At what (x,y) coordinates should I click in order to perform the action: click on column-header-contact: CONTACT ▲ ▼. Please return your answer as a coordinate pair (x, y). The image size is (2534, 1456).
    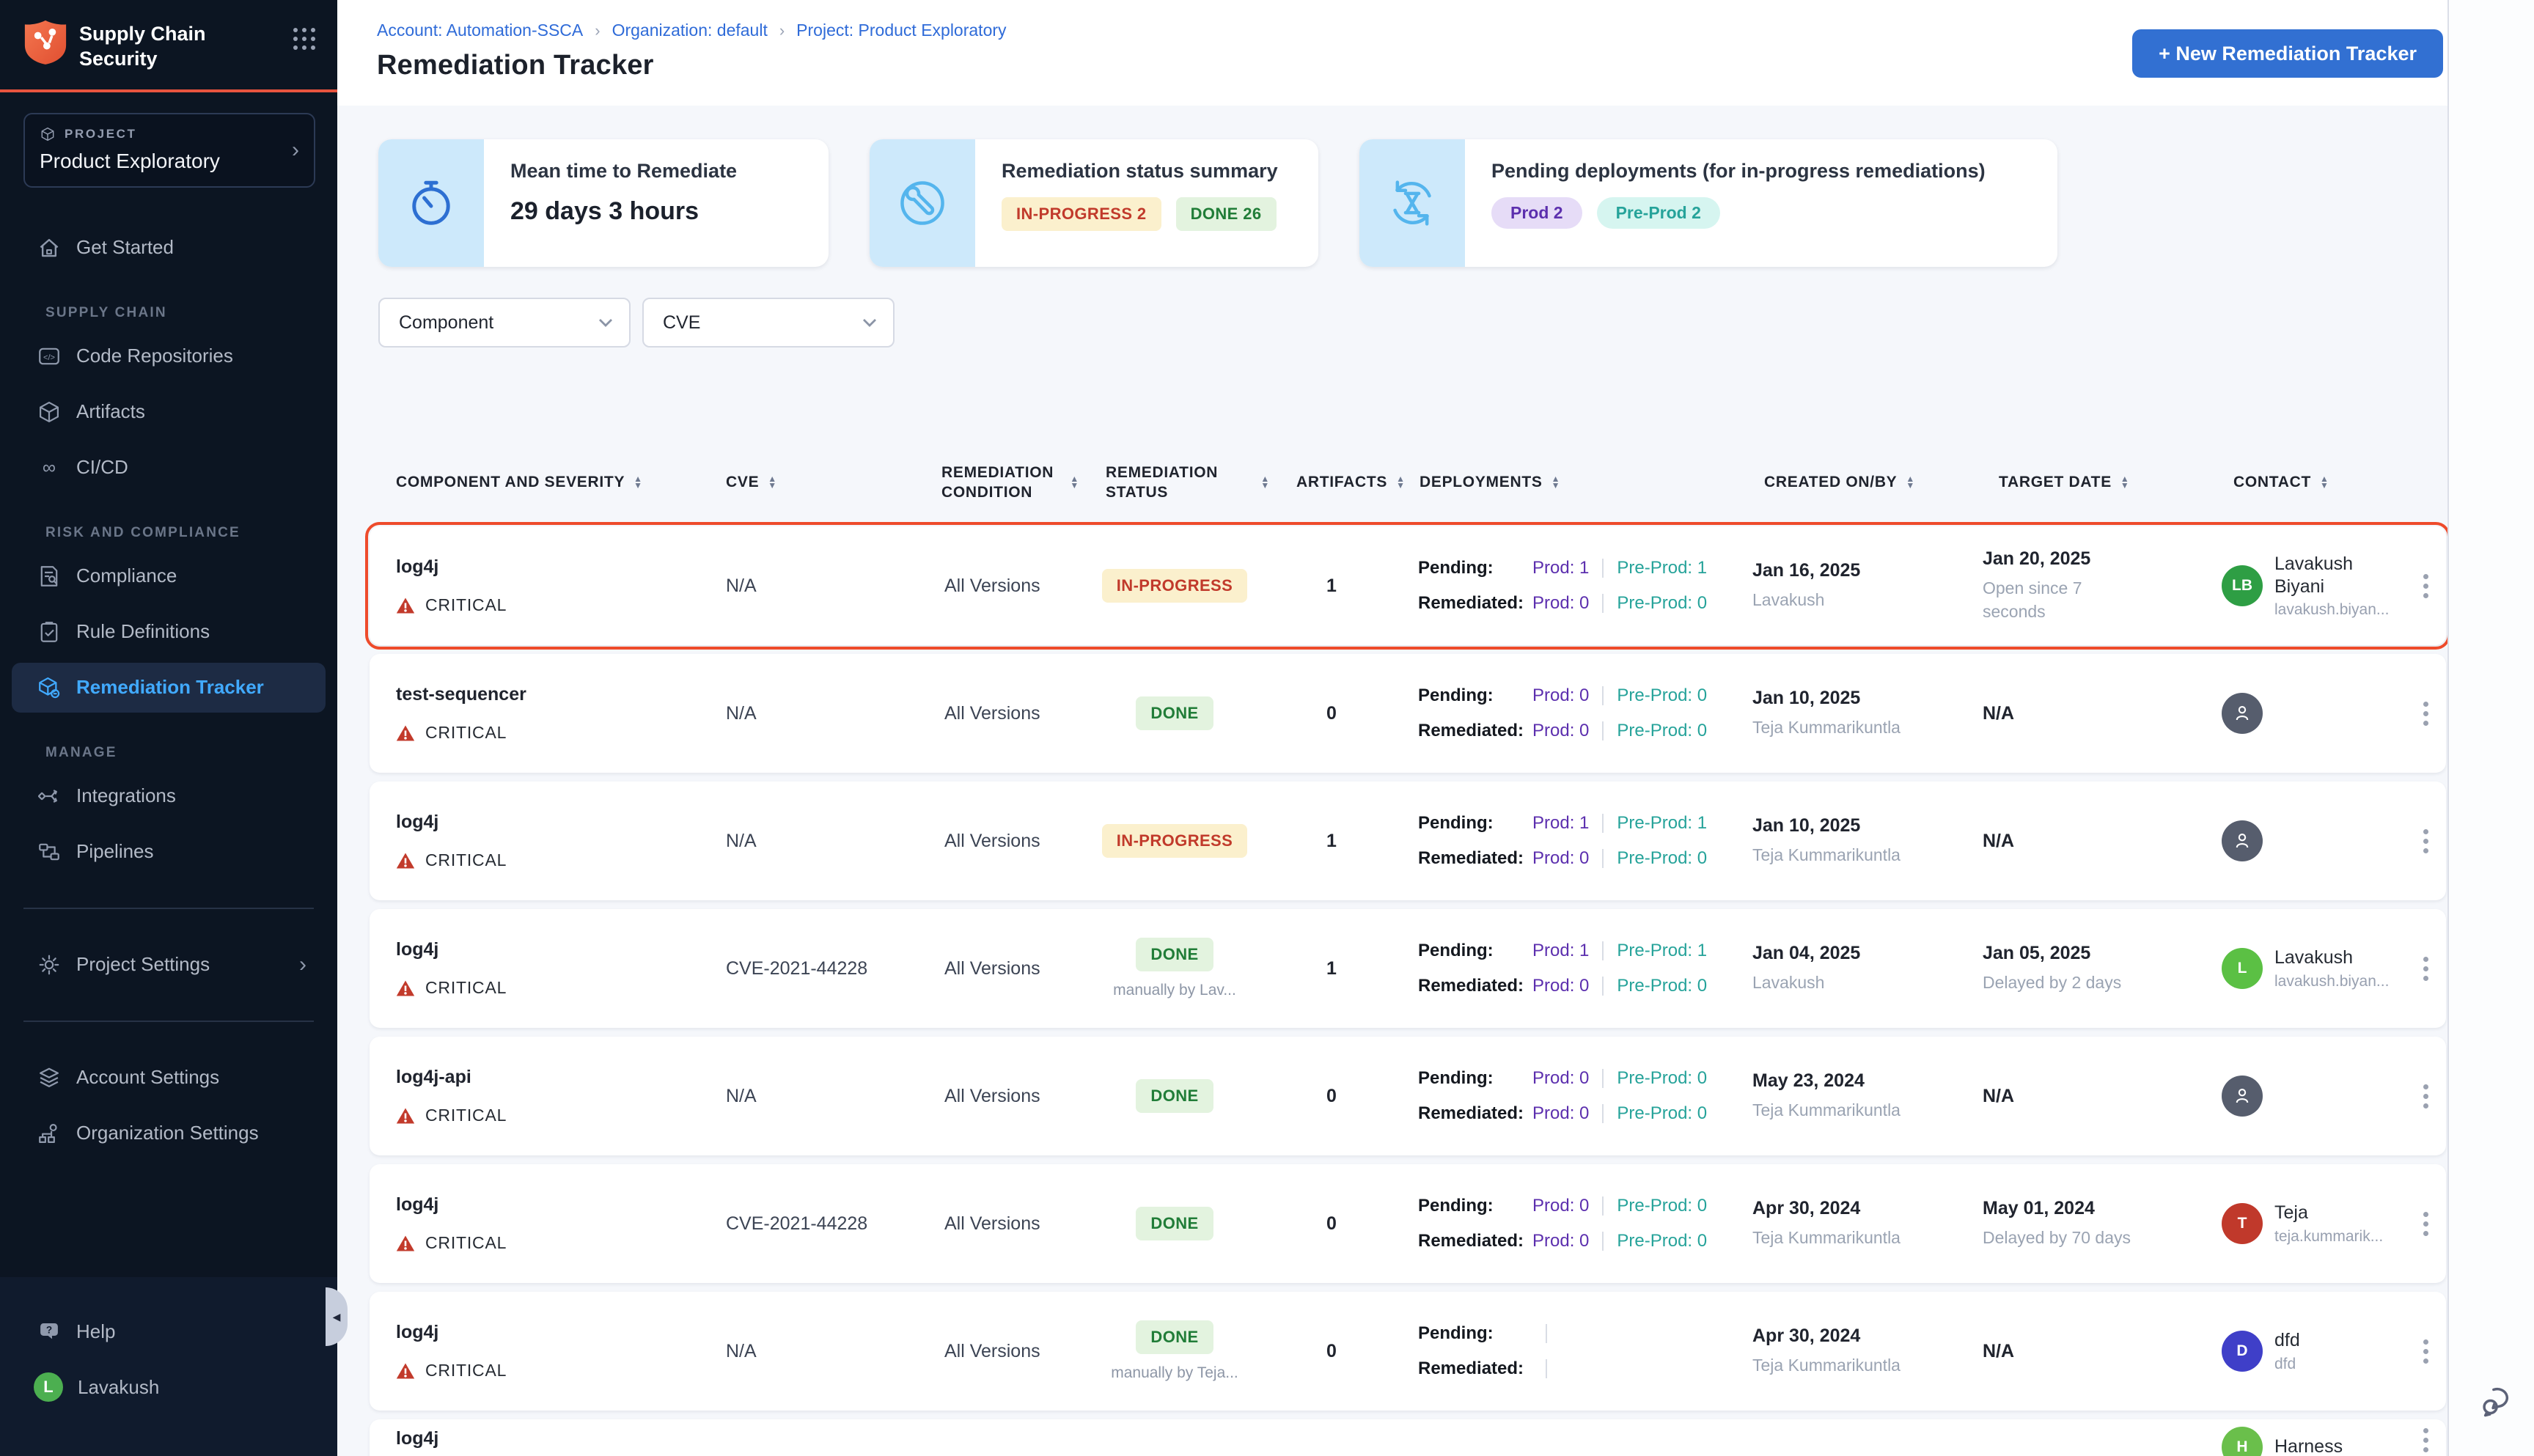
    Looking at the image, I should click on (2306, 482).